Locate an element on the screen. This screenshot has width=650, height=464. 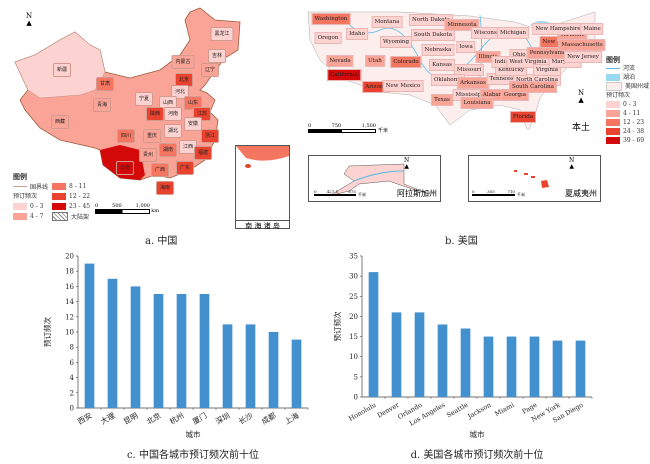
hawaii-label: 夏威夷州 is located at coordinates (581, 193).